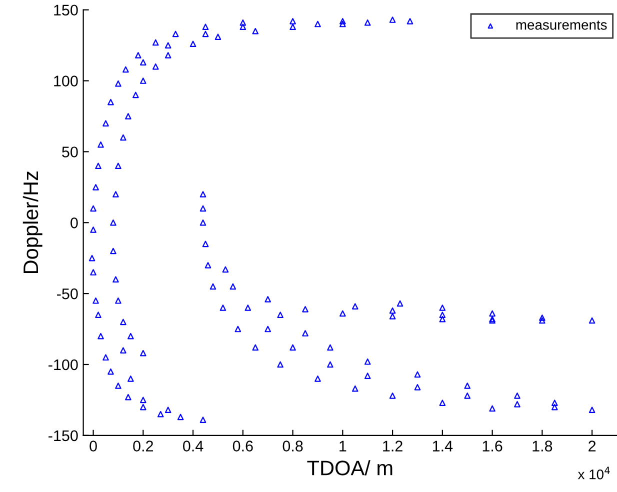 This screenshot has height=492, width=617. What do you see at coordinates (63, 436) in the screenshot?
I see `y-tick-label: -150` at bounding box center [63, 436].